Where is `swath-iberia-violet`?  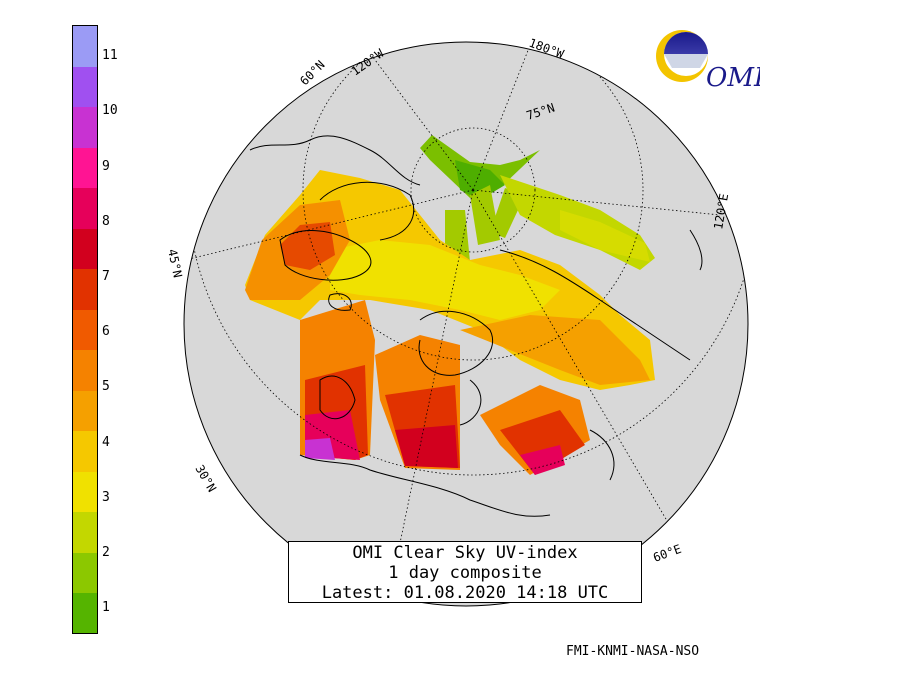 swath-iberia-violet is located at coordinates (320, 449).